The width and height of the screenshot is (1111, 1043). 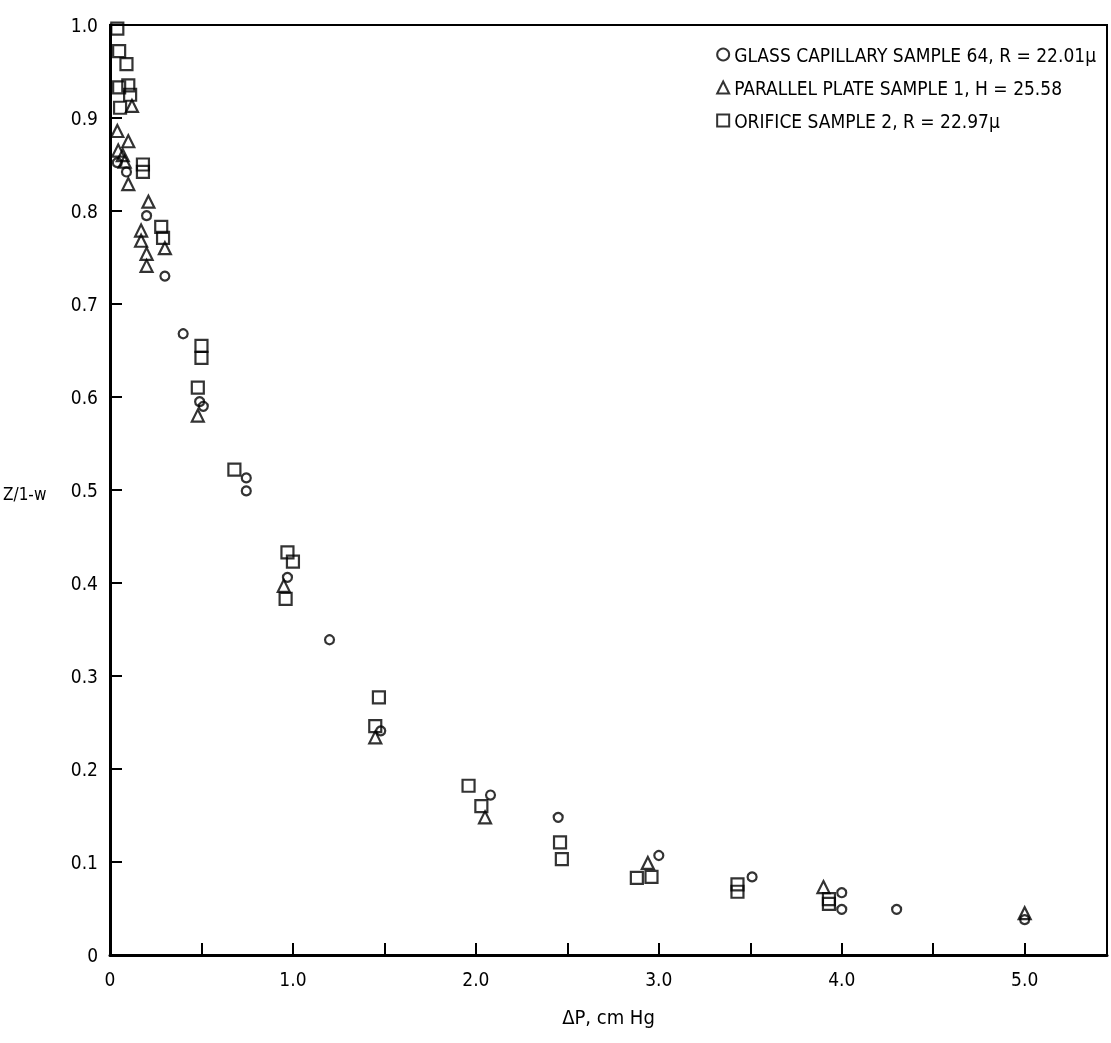 I want to click on y-tick-label: 0, so click(x=92, y=955).